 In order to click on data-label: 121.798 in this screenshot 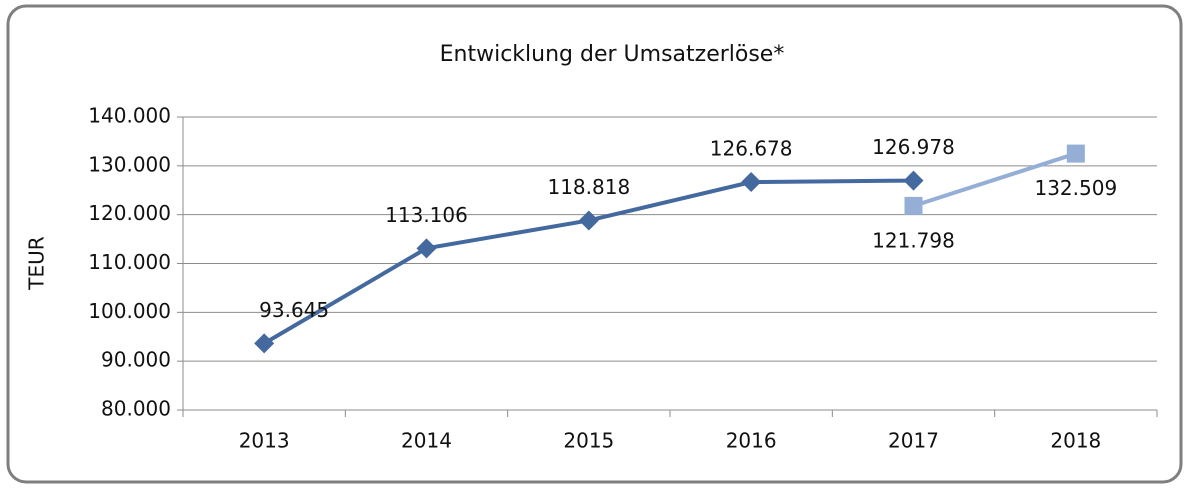, I will do `click(913, 240)`.